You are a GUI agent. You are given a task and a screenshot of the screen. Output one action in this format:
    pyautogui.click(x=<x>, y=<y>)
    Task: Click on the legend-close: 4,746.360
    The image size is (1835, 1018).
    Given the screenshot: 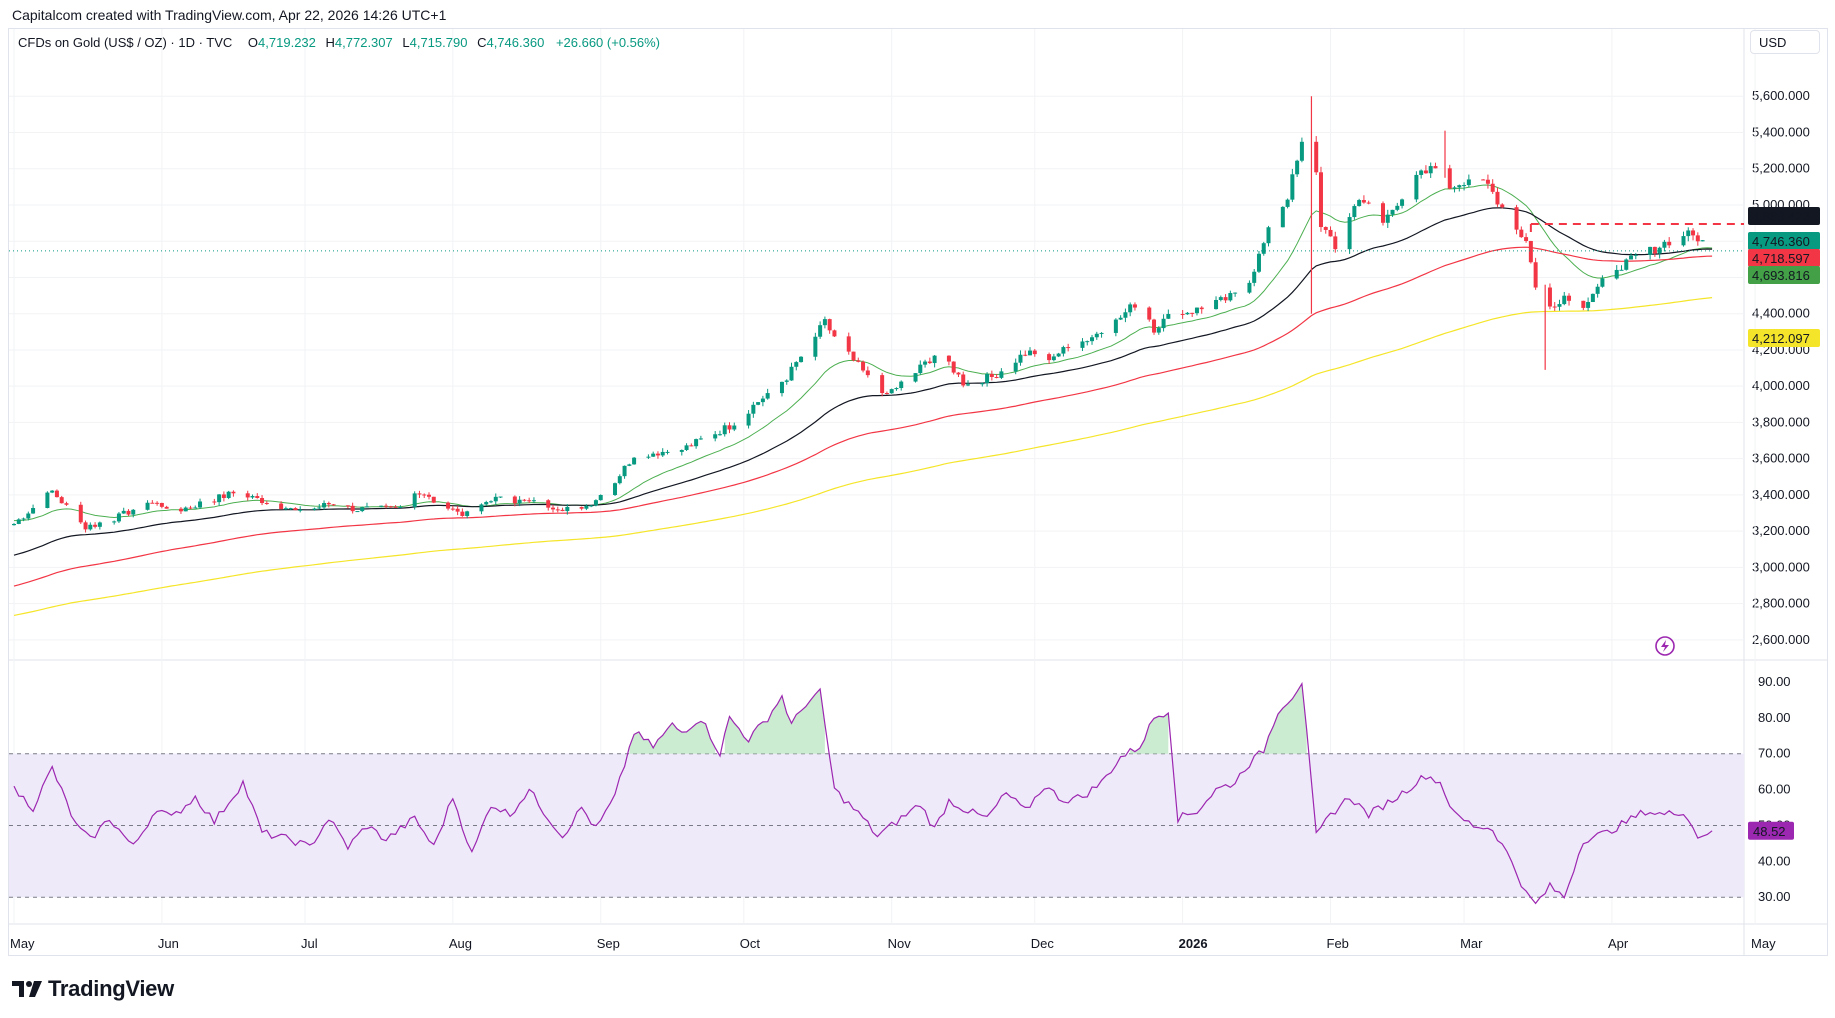 What is the action you would take?
    pyautogui.click(x=515, y=42)
    